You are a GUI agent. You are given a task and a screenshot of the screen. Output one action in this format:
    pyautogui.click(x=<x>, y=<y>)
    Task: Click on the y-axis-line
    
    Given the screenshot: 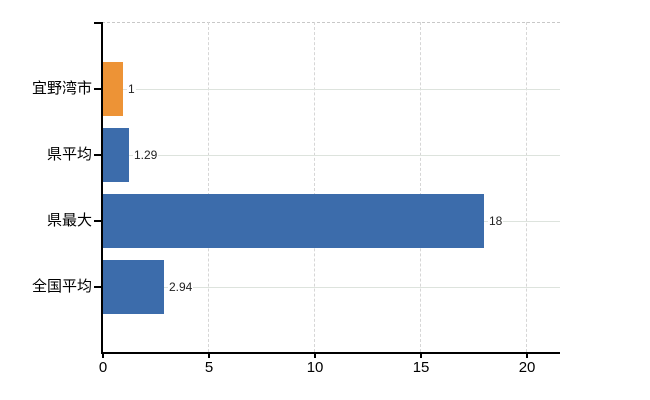 What is the action you would take?
    pyautogui.click(x=102, y=187)
    